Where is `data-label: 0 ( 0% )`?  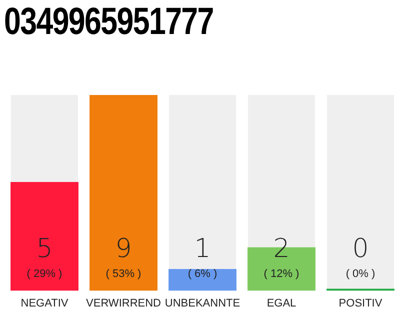
data-label: 0 ( 0% ) is located at coordinates (361, 257).